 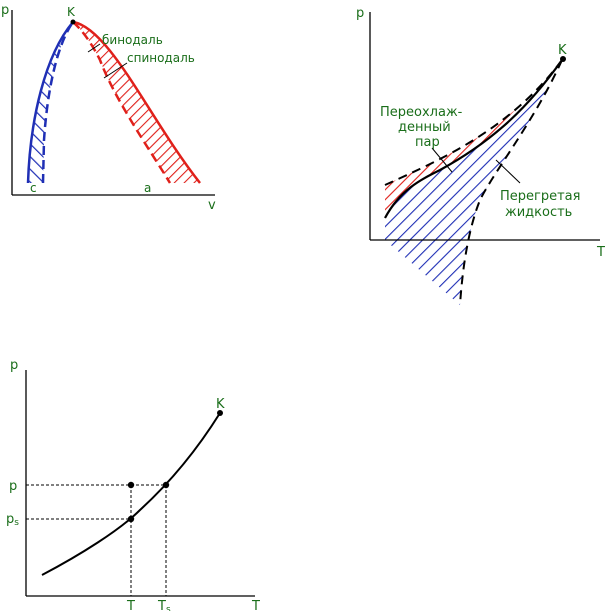 I want to click on tick-label-ts: Ts, so click(x=164, y=605).